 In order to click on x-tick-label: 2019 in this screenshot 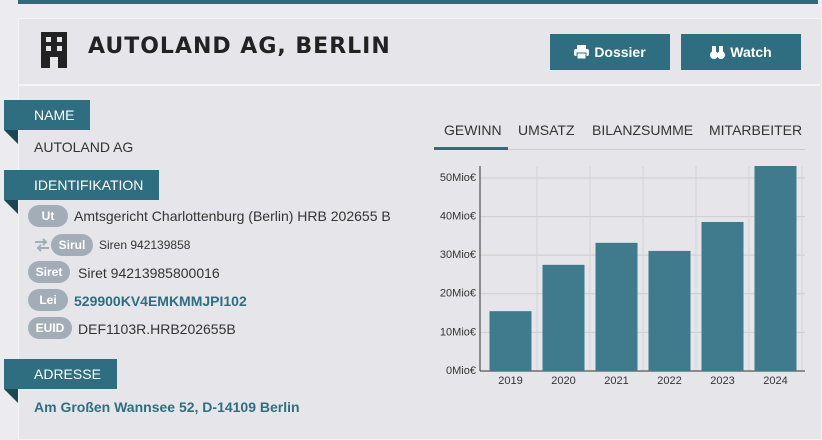, I will do `click(510, 381)`.